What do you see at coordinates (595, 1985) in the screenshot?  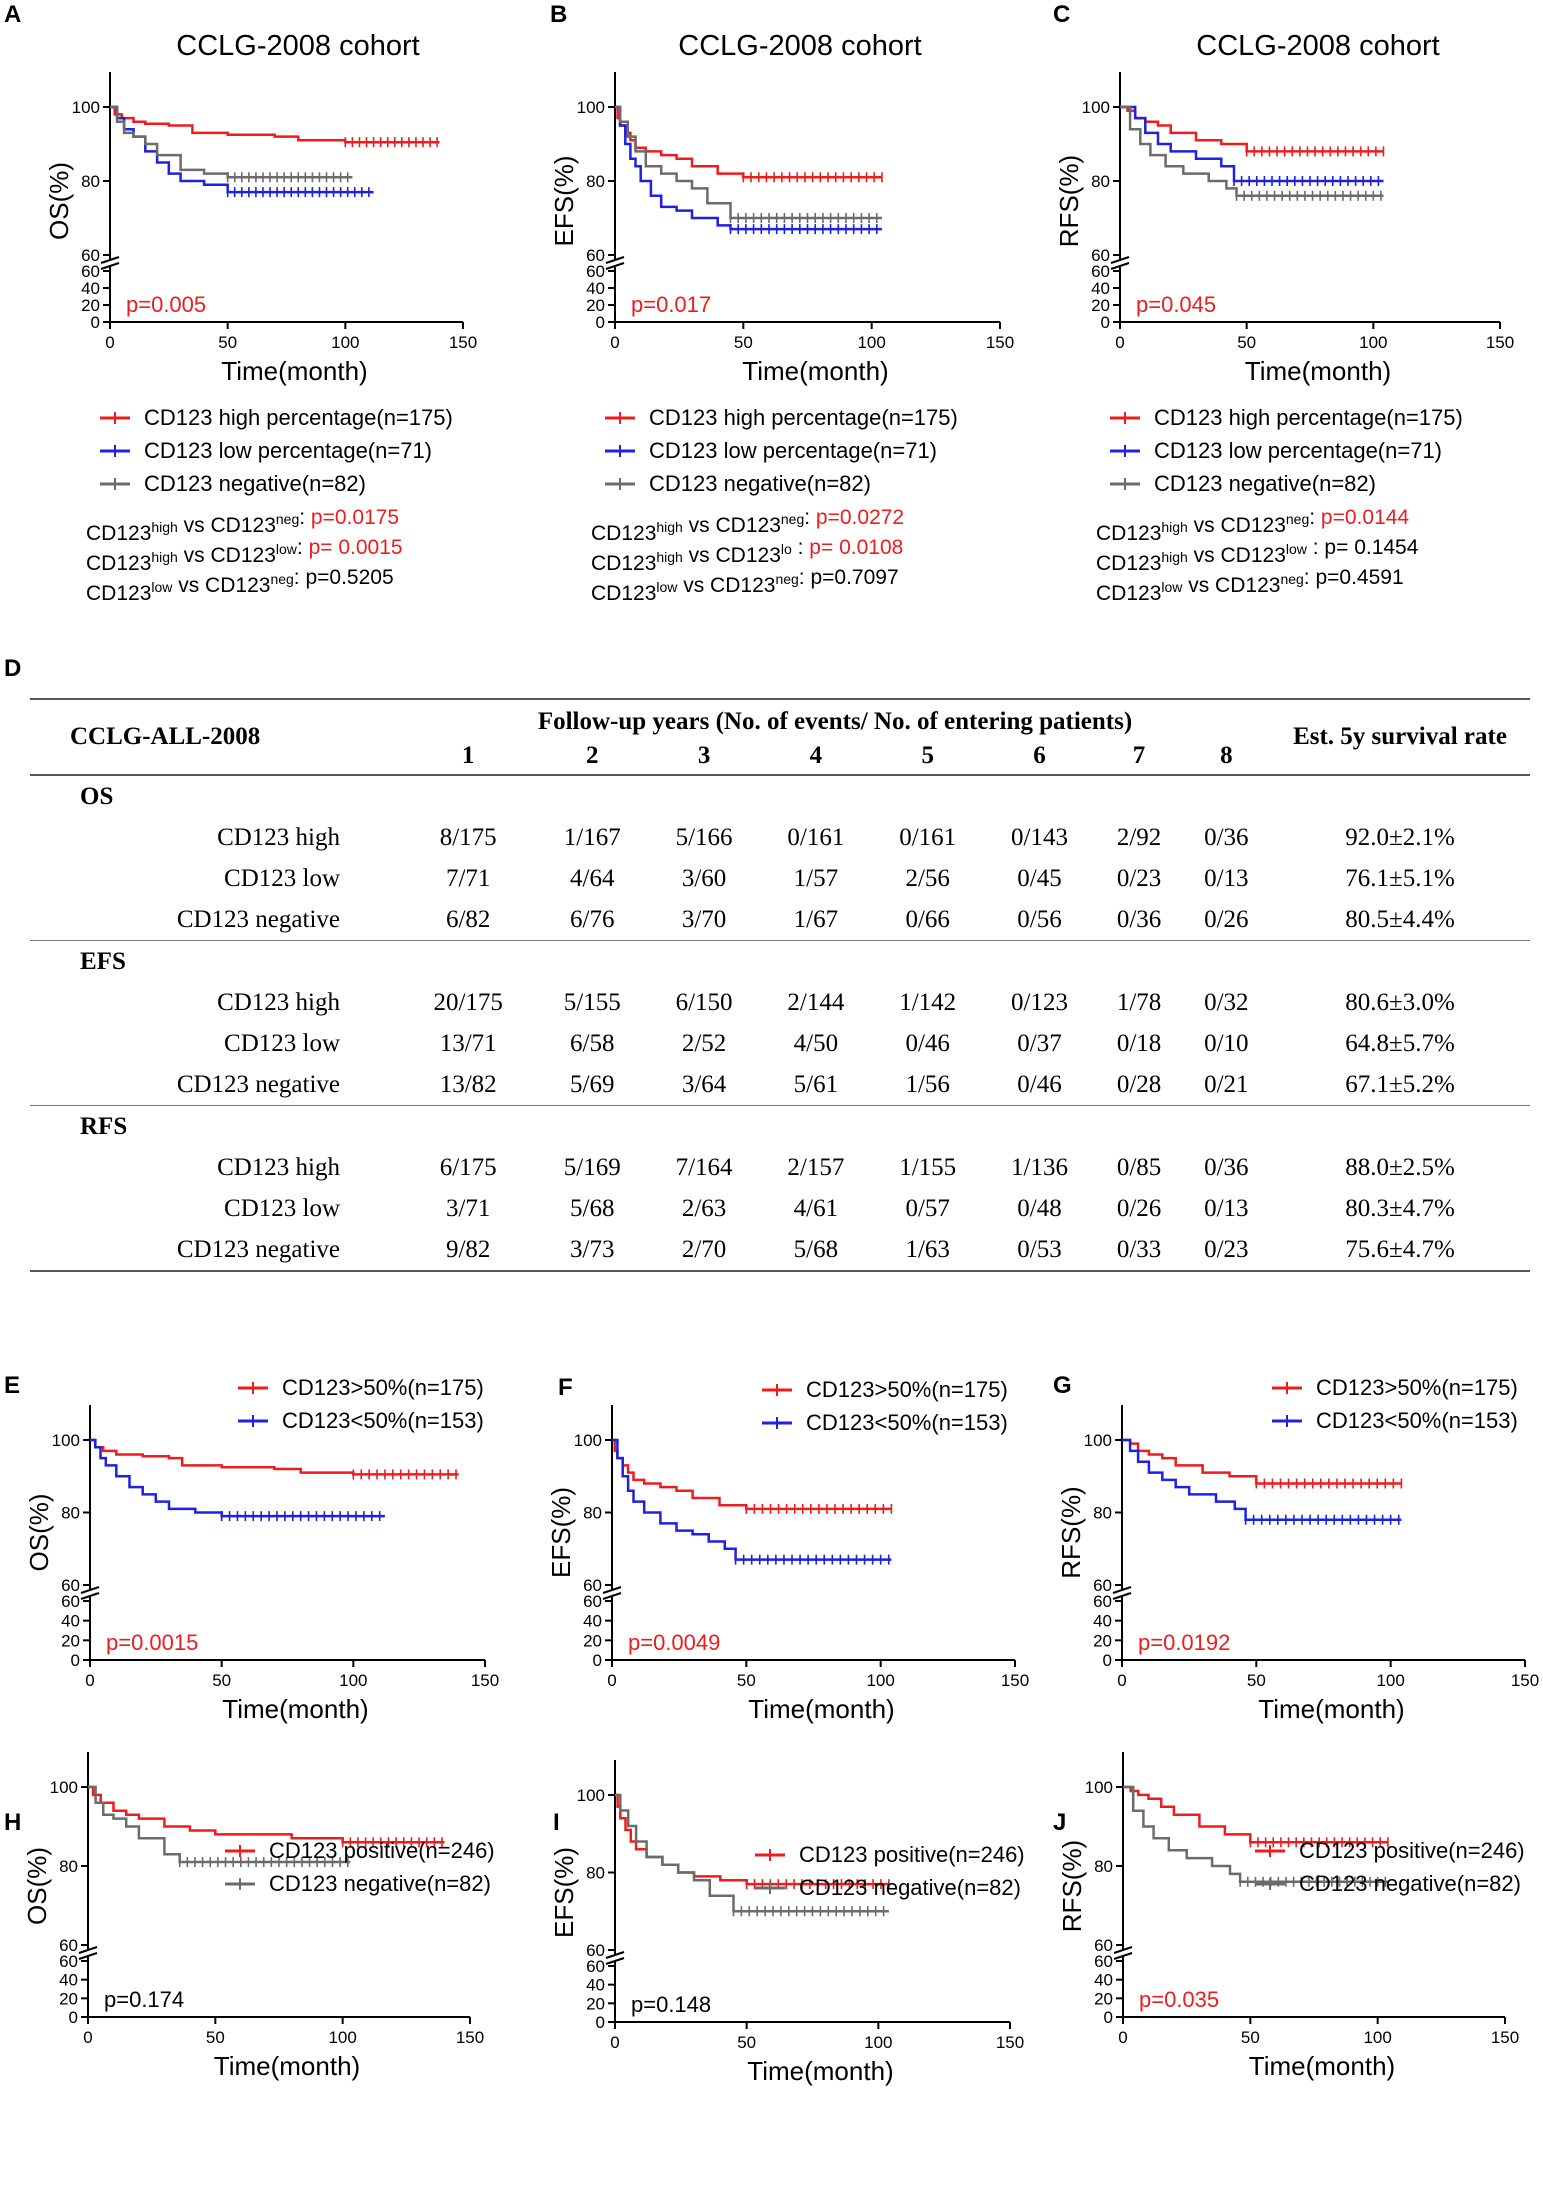 I see `y-tick-label: 40` at bounding box center [595, 1985].